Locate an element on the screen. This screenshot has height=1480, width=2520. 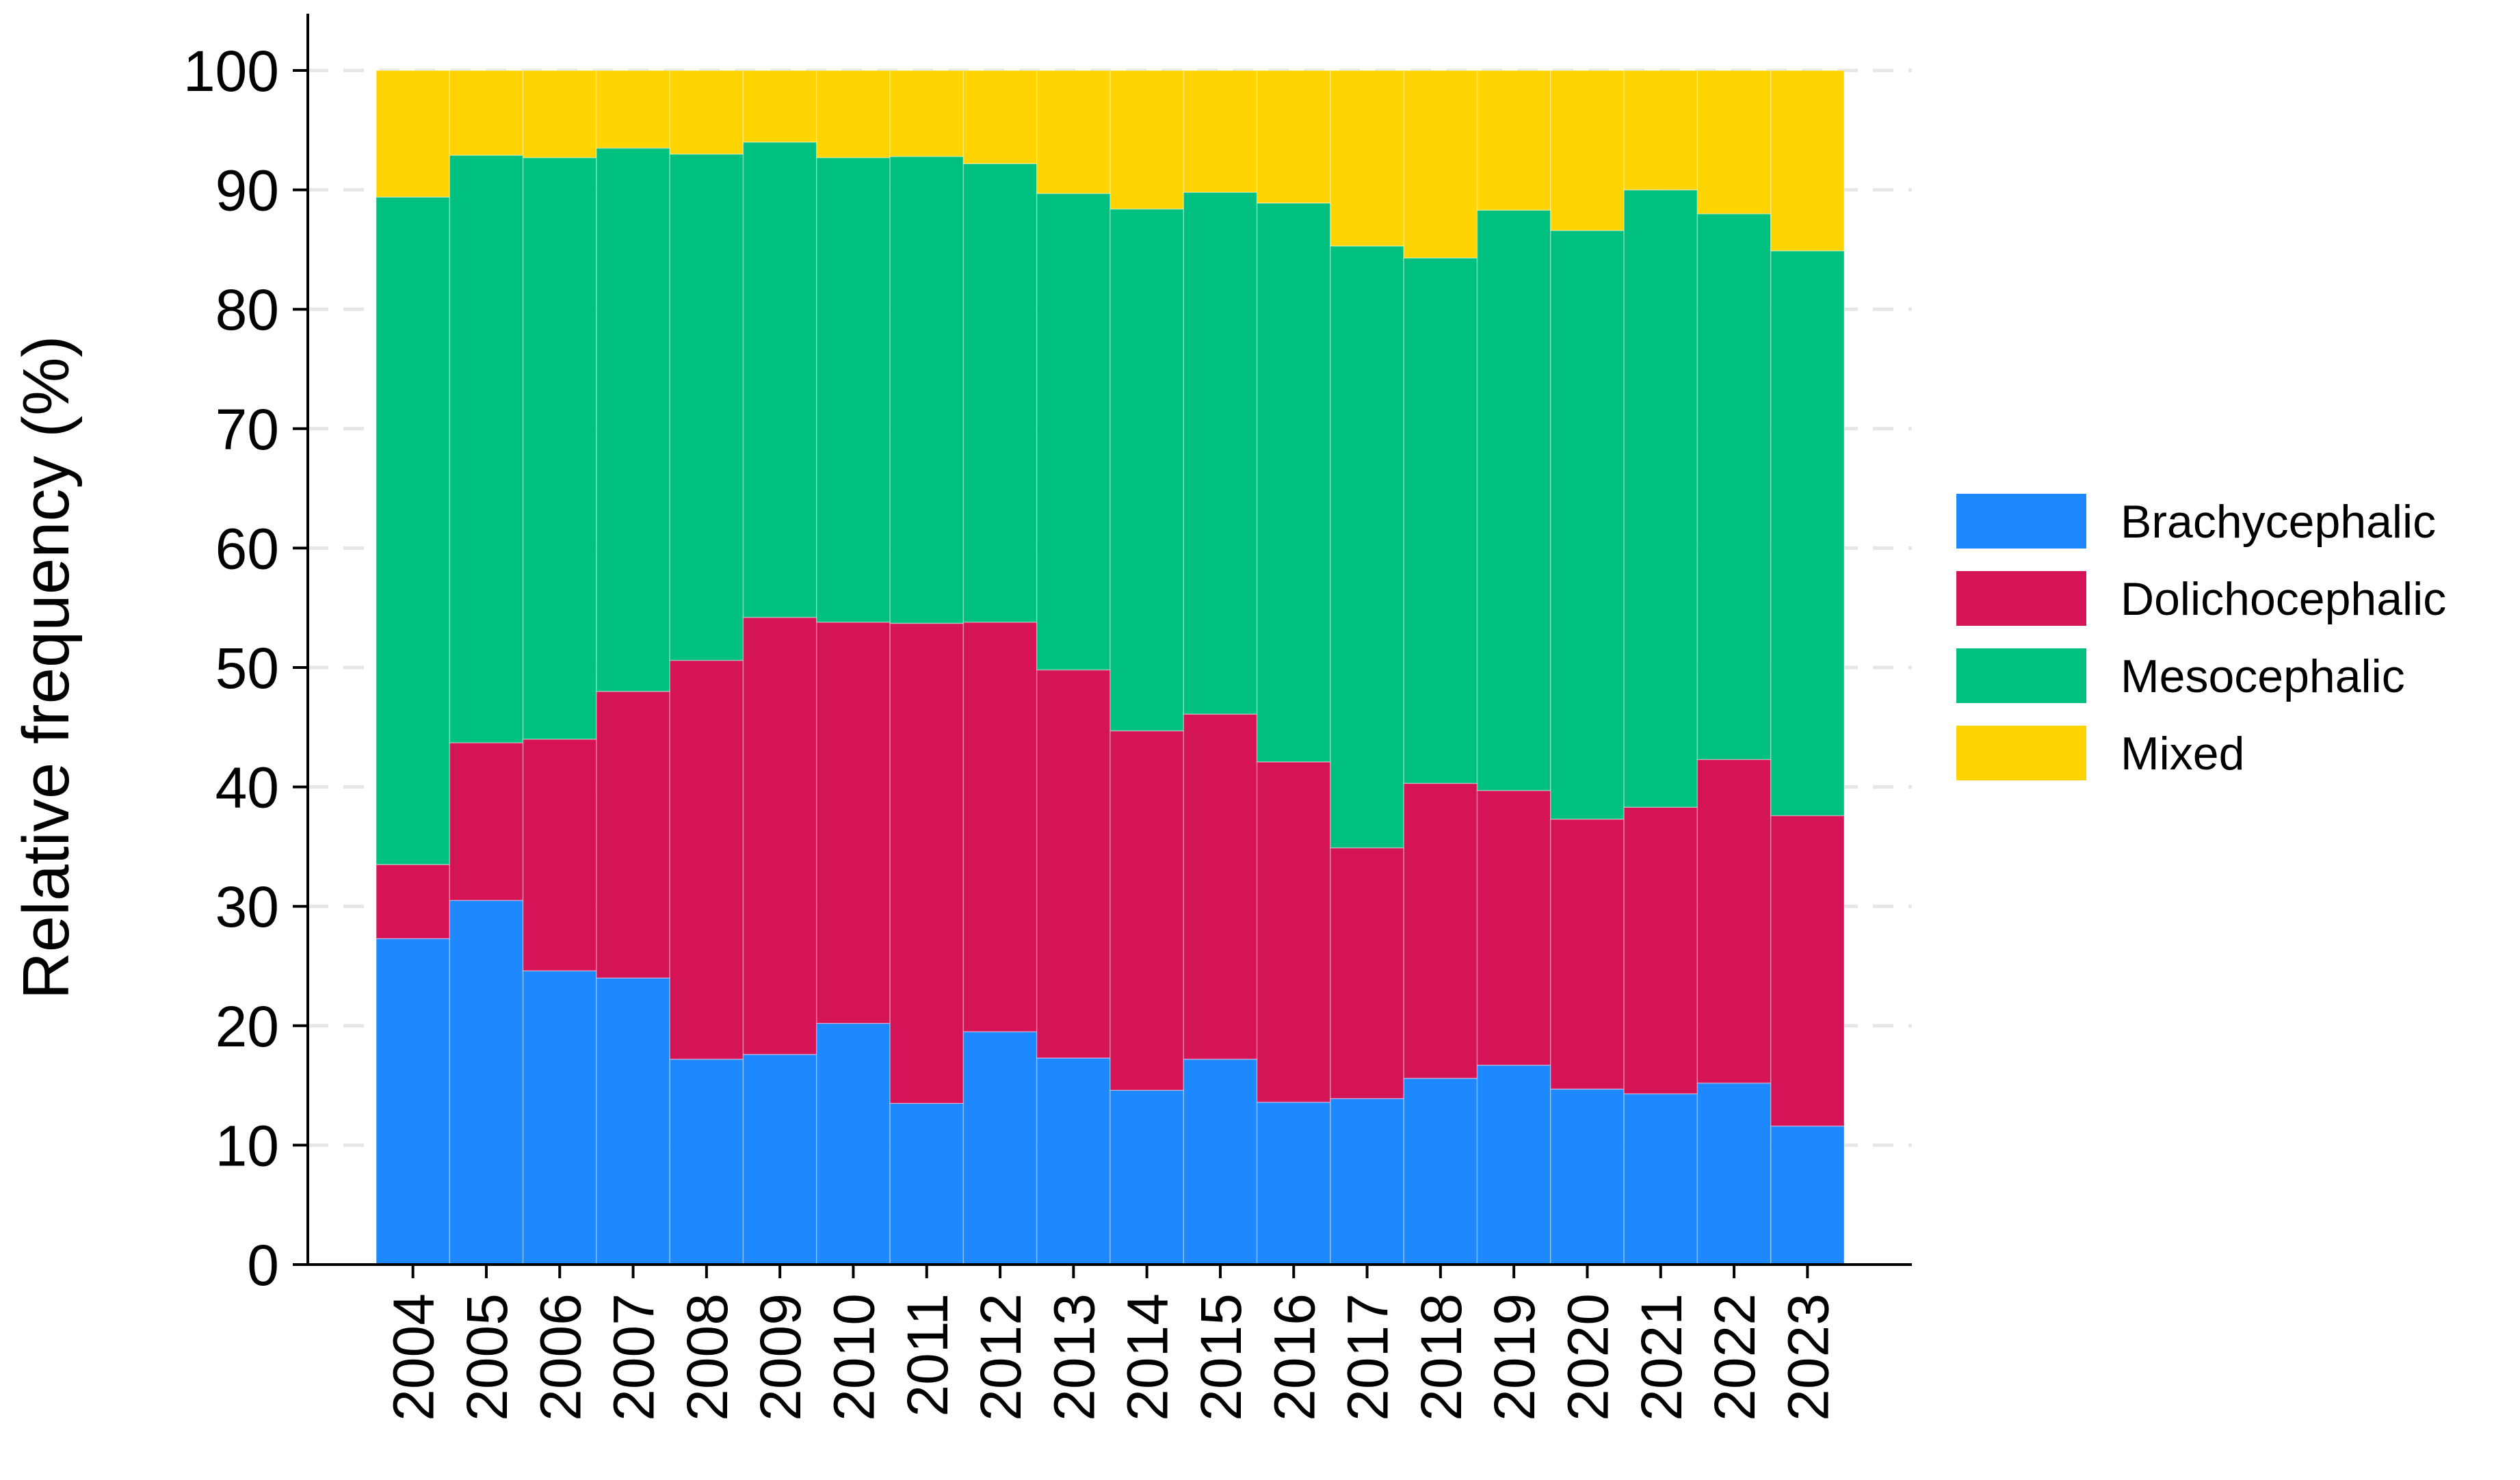
bar-segment-brachycephalic-2020 is located at coordinates (1587, 1176).